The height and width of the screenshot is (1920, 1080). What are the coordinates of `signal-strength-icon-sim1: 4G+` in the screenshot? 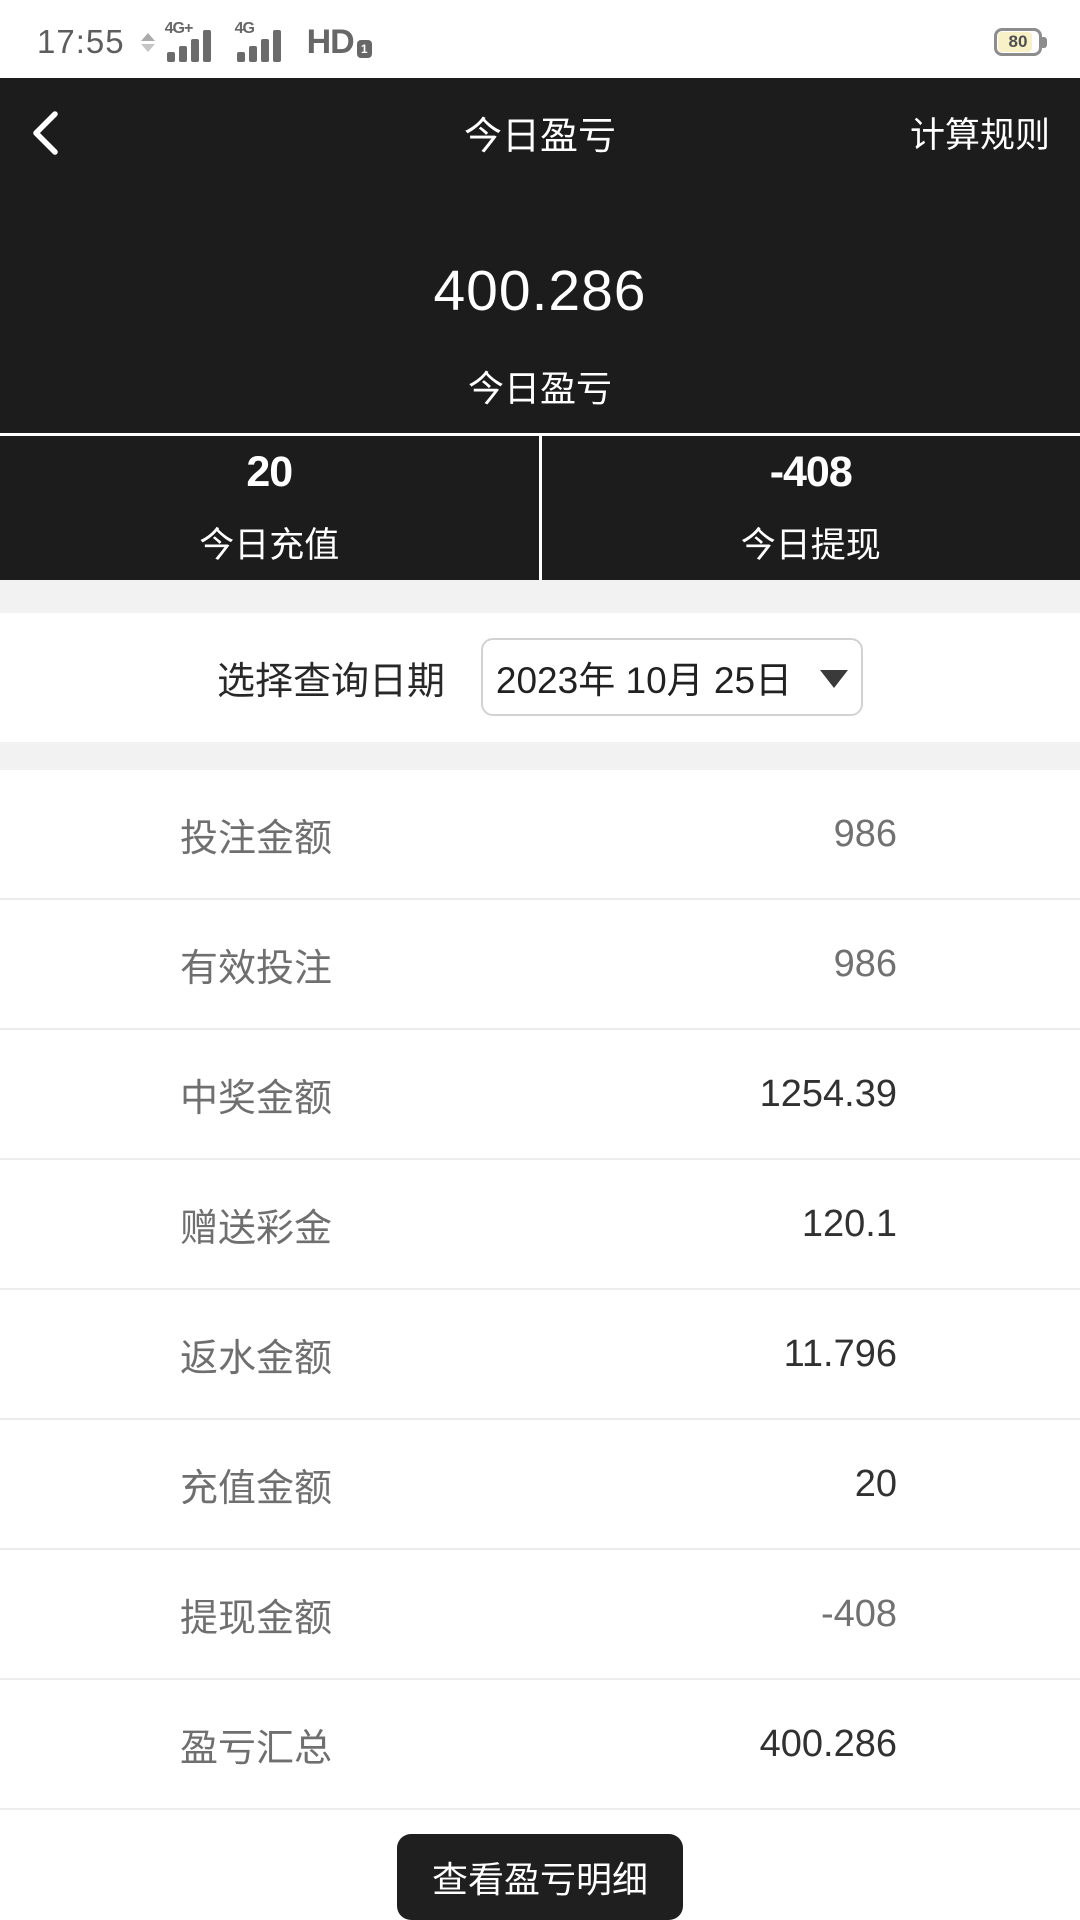 It's located at (195, 42).